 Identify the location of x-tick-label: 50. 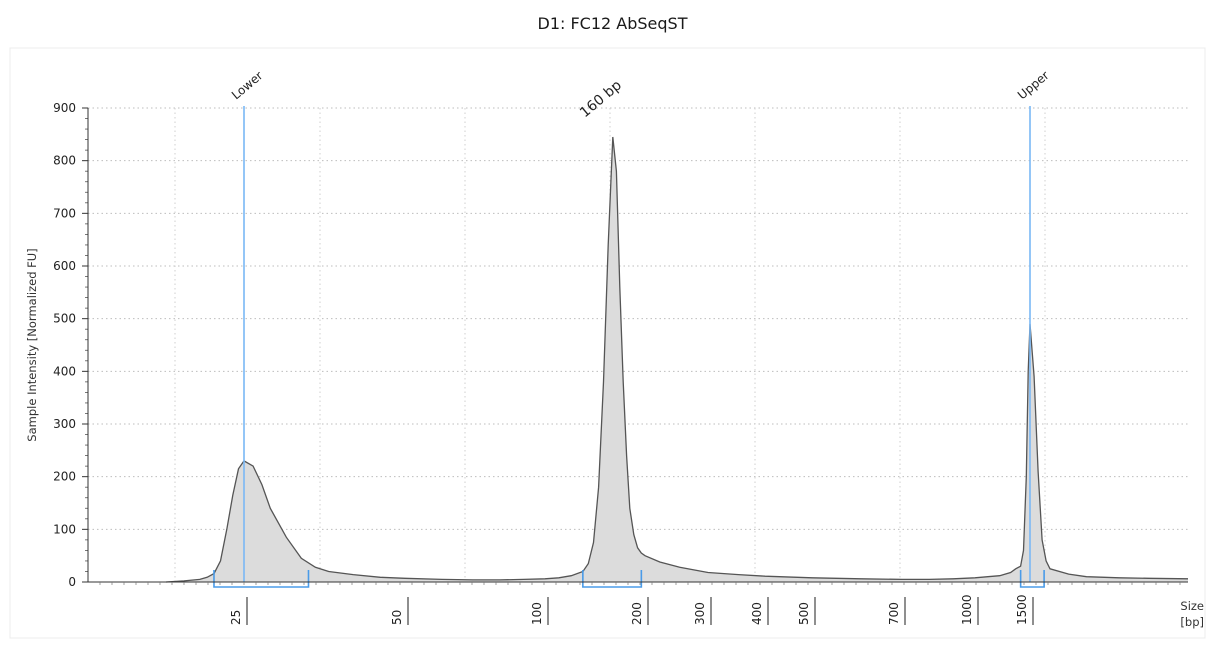
(397, 617).